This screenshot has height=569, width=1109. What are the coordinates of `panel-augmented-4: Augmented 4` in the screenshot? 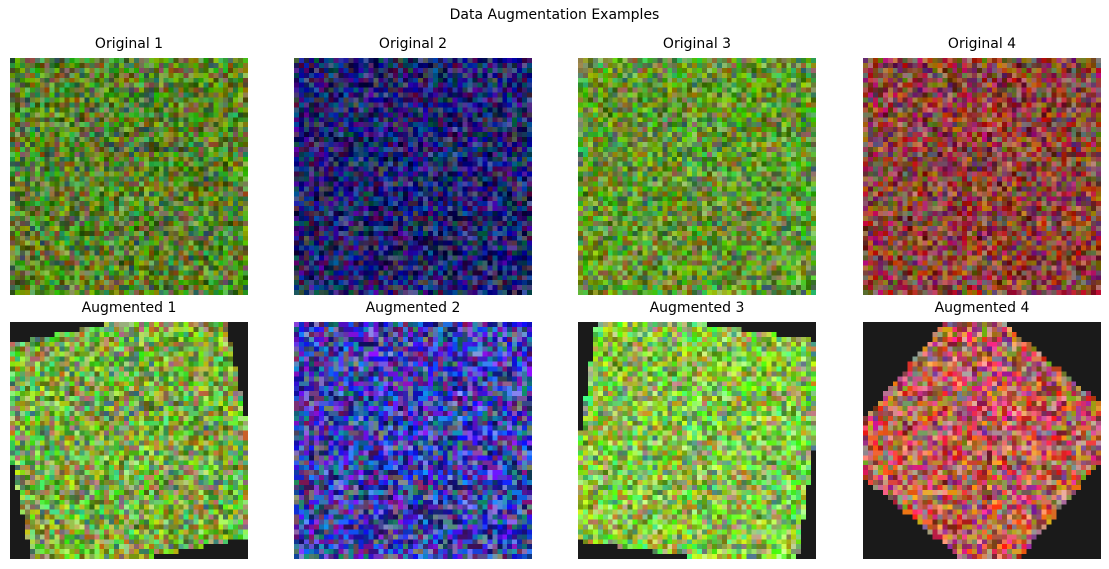 It's located at (982, 428).